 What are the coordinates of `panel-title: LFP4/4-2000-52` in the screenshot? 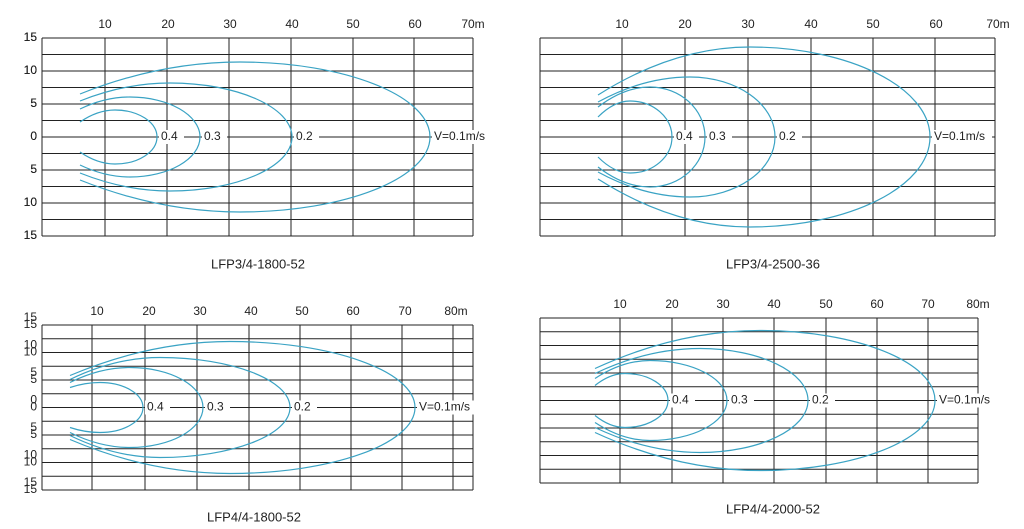 It's located at (773, 508).